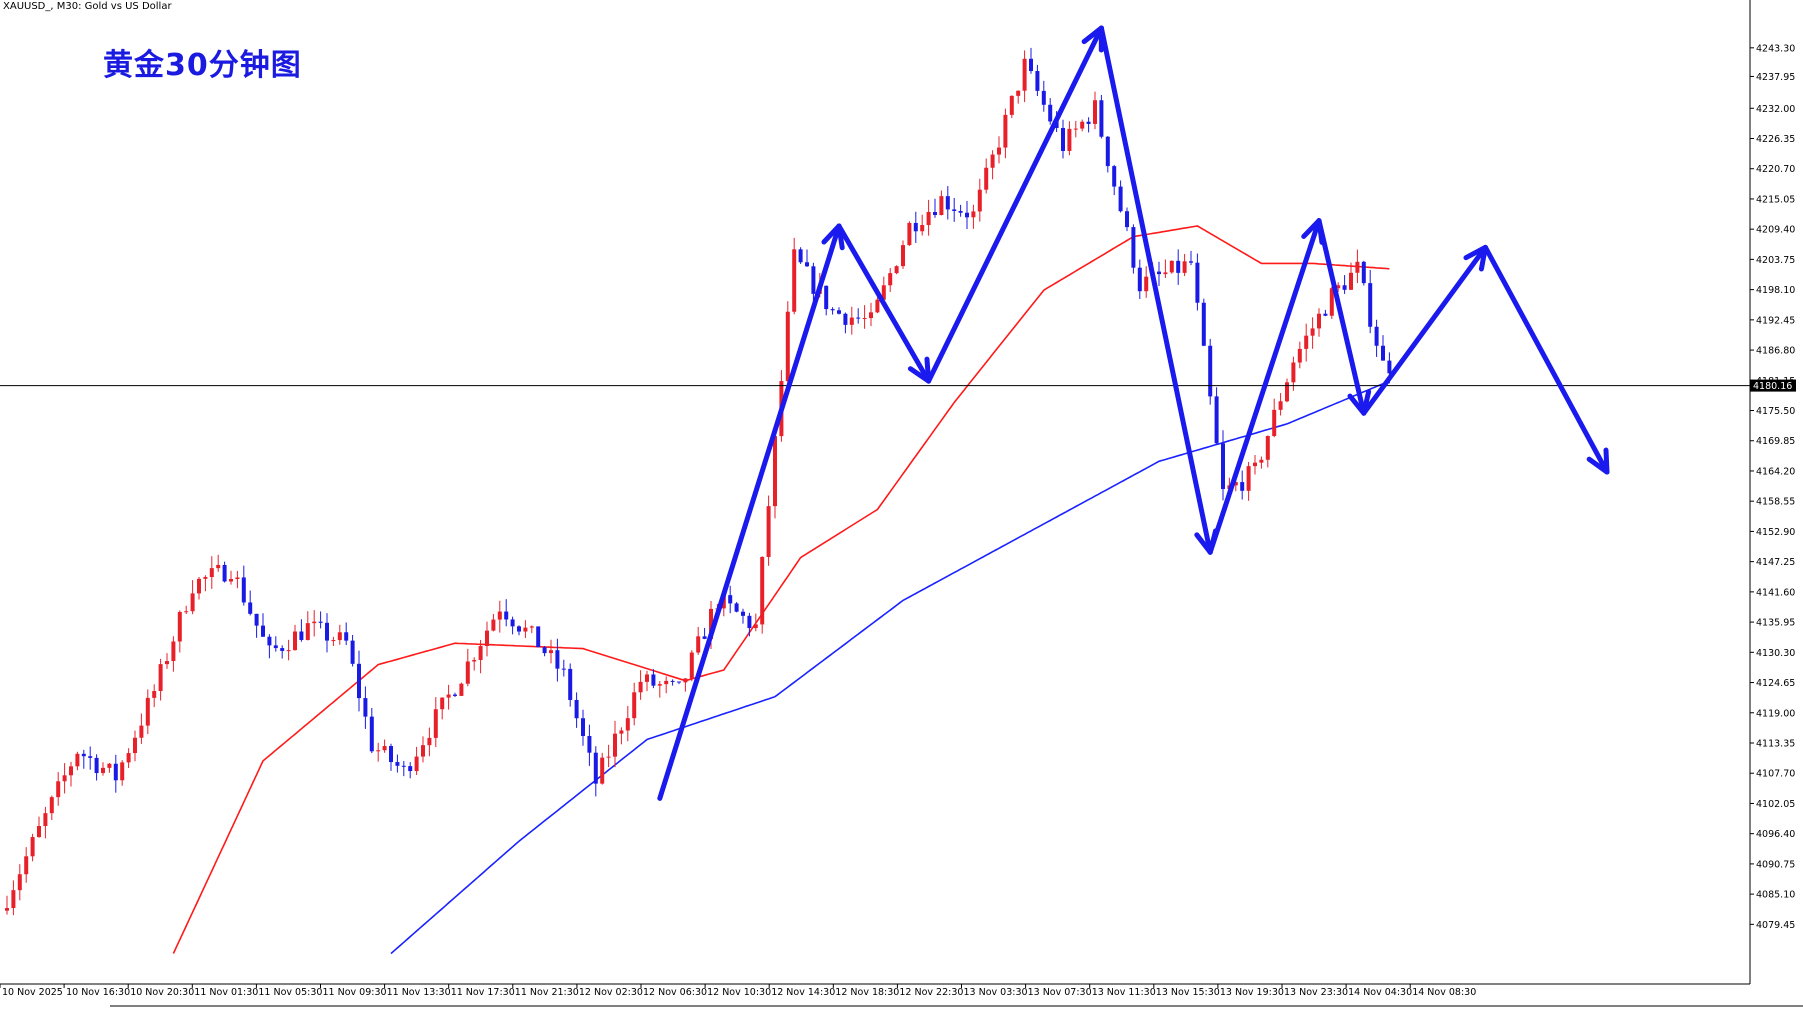 Image resolution: width=1803 pixels, height=1013 pixels. I want to click on x-tick-label: 14 Nov 08:30, so click(1444, 992).